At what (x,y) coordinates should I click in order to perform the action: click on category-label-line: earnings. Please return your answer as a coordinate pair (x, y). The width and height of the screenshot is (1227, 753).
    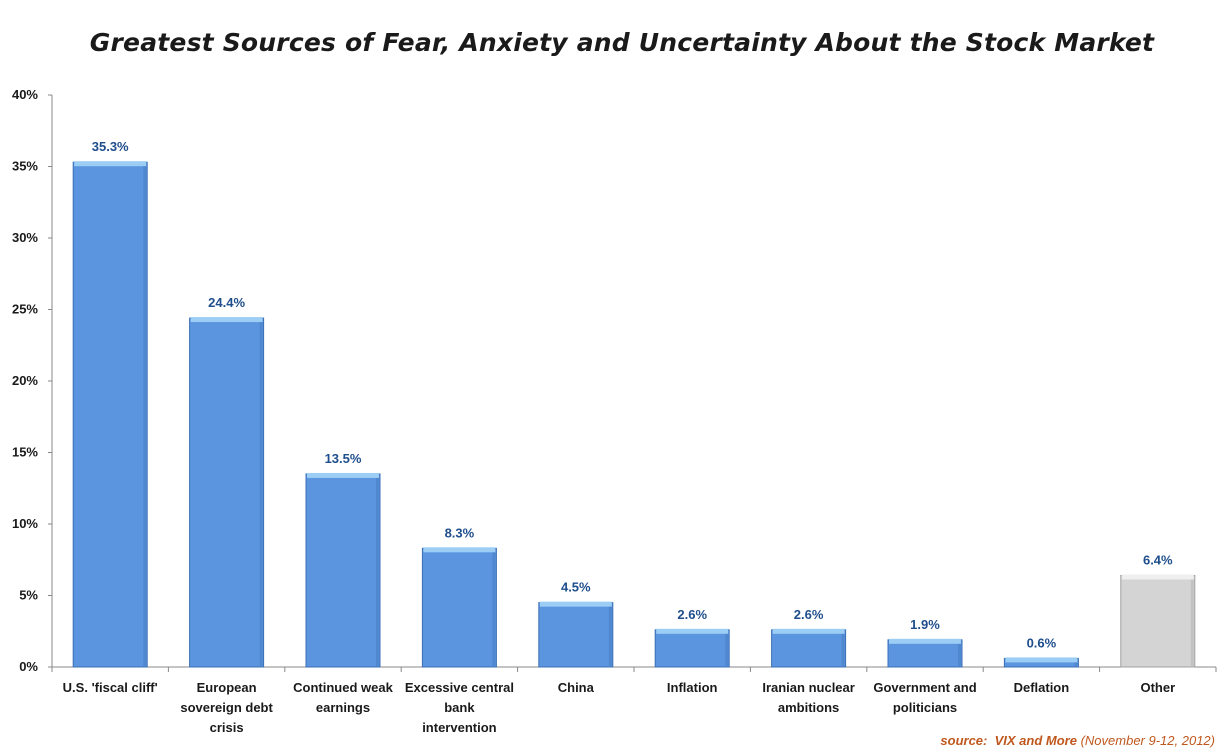
    Looking at the image, I should click on (343, 707).